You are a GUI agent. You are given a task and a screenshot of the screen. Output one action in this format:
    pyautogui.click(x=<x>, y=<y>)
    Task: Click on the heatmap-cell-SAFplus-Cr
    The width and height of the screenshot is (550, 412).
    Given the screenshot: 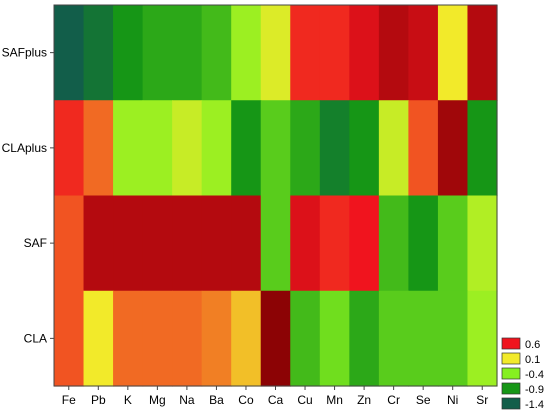 What is the action you would take?
    pyautogui.click(x=393, y=53)
    